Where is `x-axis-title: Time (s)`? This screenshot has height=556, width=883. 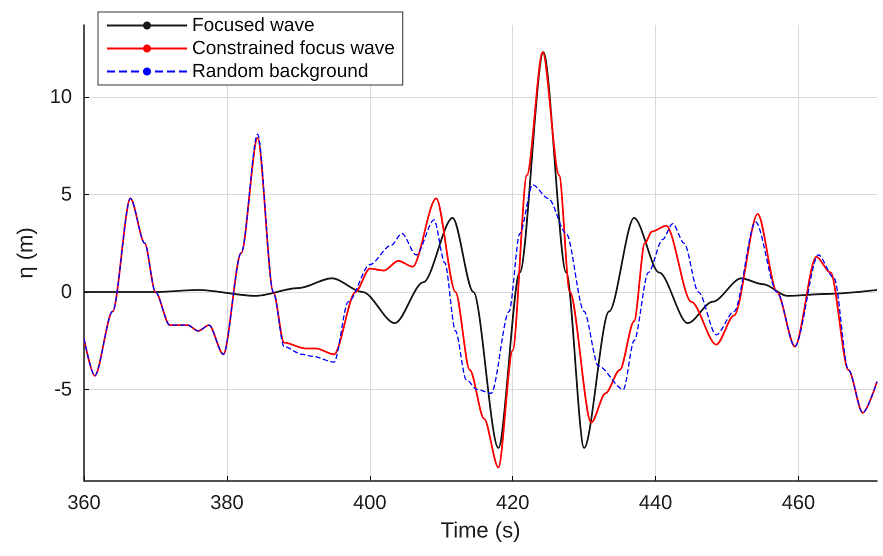 x-axis-title: Time (s) is located at coordinates (480, 530).